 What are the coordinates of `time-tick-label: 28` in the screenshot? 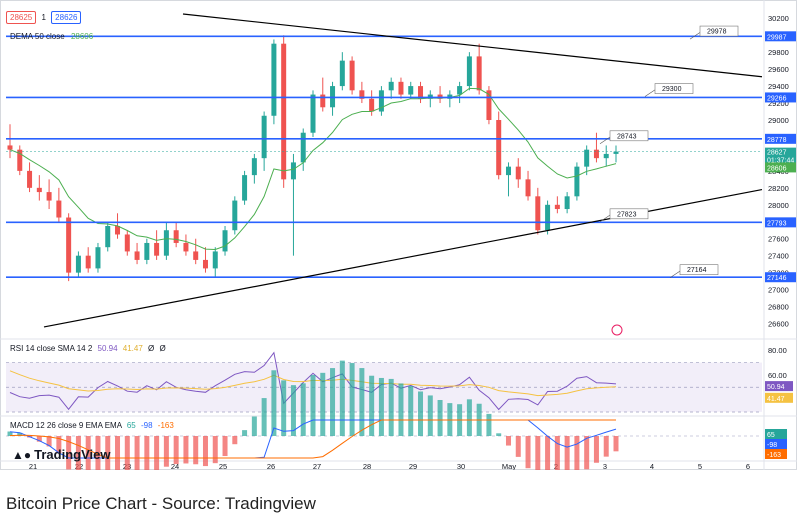 It's located at (367, 466).